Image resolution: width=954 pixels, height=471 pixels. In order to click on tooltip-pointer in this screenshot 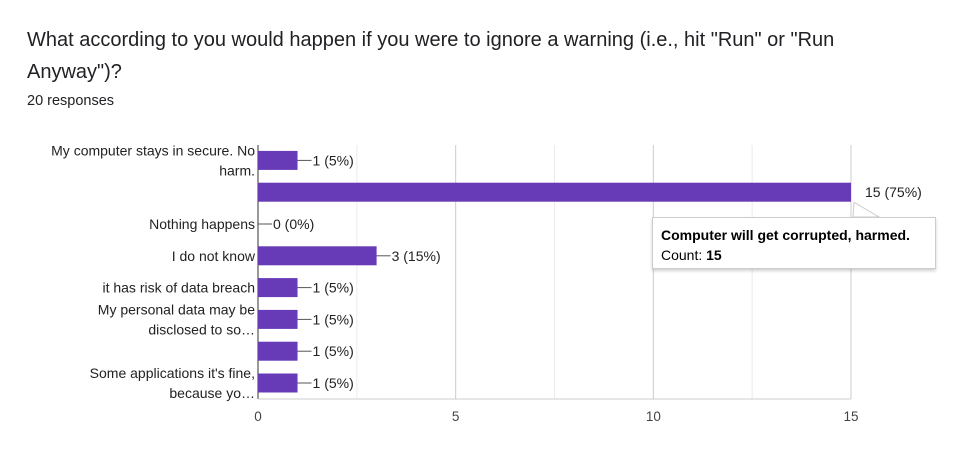, I will do `click(866, 209)`.